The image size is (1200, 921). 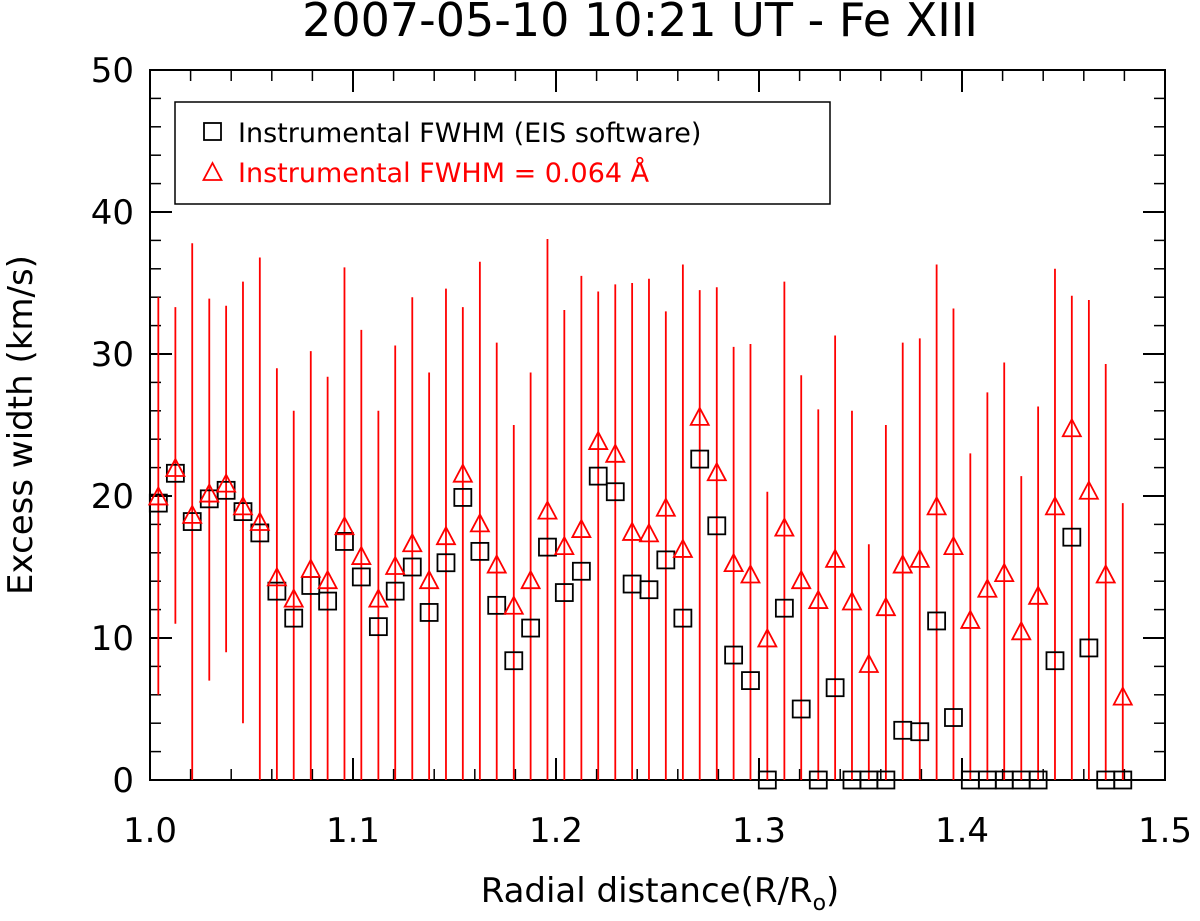 What do you see at coordinates (759, 831) in the screenshot?
I see `x-tick-label: 1.3` at bounding box center [759, 831].